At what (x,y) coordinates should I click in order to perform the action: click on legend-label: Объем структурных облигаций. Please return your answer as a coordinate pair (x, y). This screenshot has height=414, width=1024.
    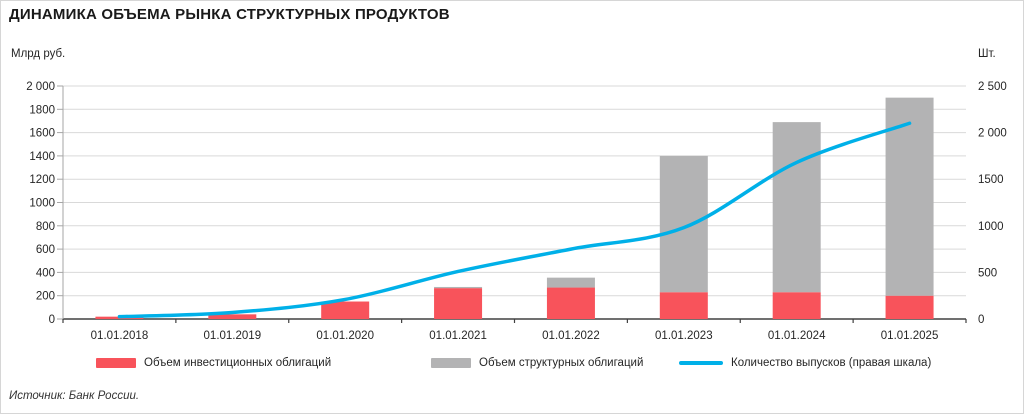
    Looking at the image, I should click on (561, 363).